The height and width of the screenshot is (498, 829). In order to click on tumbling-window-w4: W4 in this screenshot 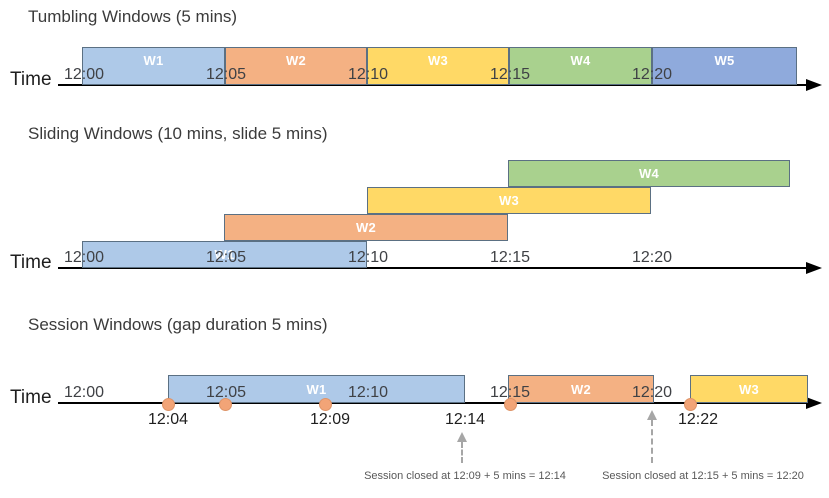, I will do `click(580, 66)`.